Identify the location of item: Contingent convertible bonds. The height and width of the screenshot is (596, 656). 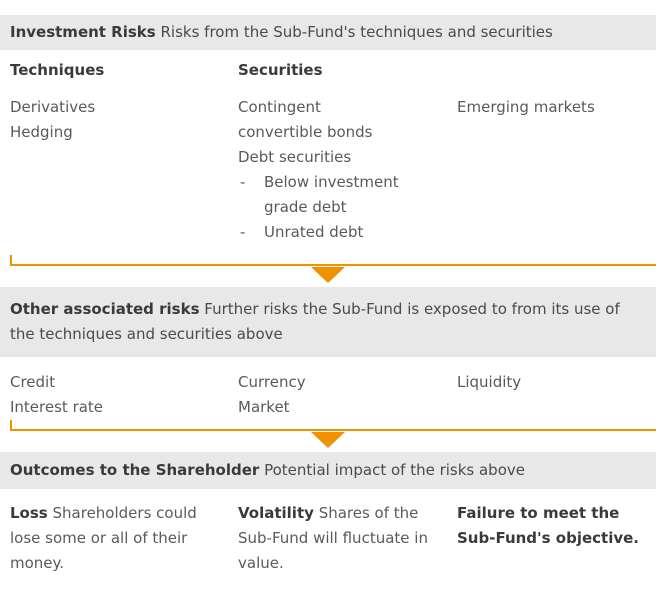
(305, 119).